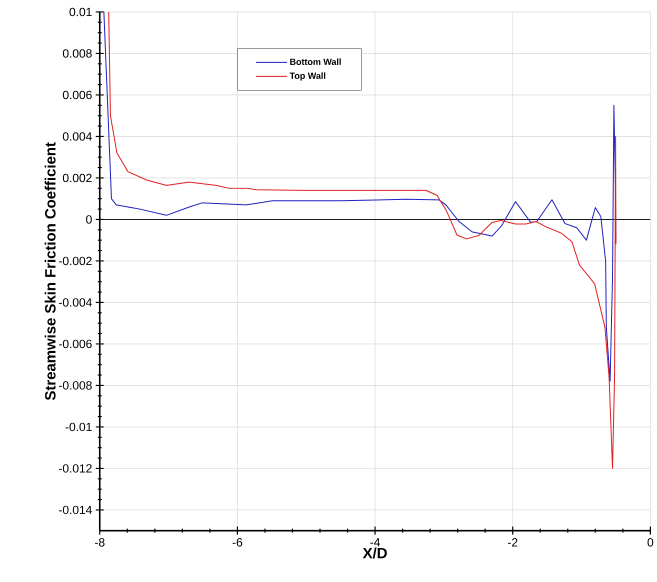 The image size is (657, 582). What do you see at coordinates (77, 178) in the screenshot?
I see `y-tick-label: 0.002` at bounding box center [77, 178].